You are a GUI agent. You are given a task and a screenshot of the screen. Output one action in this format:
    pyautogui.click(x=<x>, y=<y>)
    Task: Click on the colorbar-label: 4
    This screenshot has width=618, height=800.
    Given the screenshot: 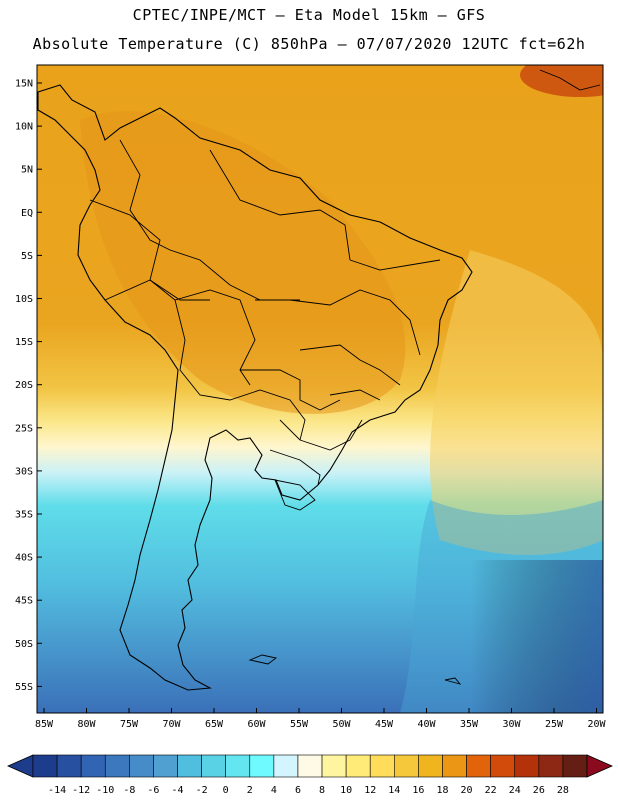 What is the action you would take?
    pyautogui.click(x=274, y=790)
    